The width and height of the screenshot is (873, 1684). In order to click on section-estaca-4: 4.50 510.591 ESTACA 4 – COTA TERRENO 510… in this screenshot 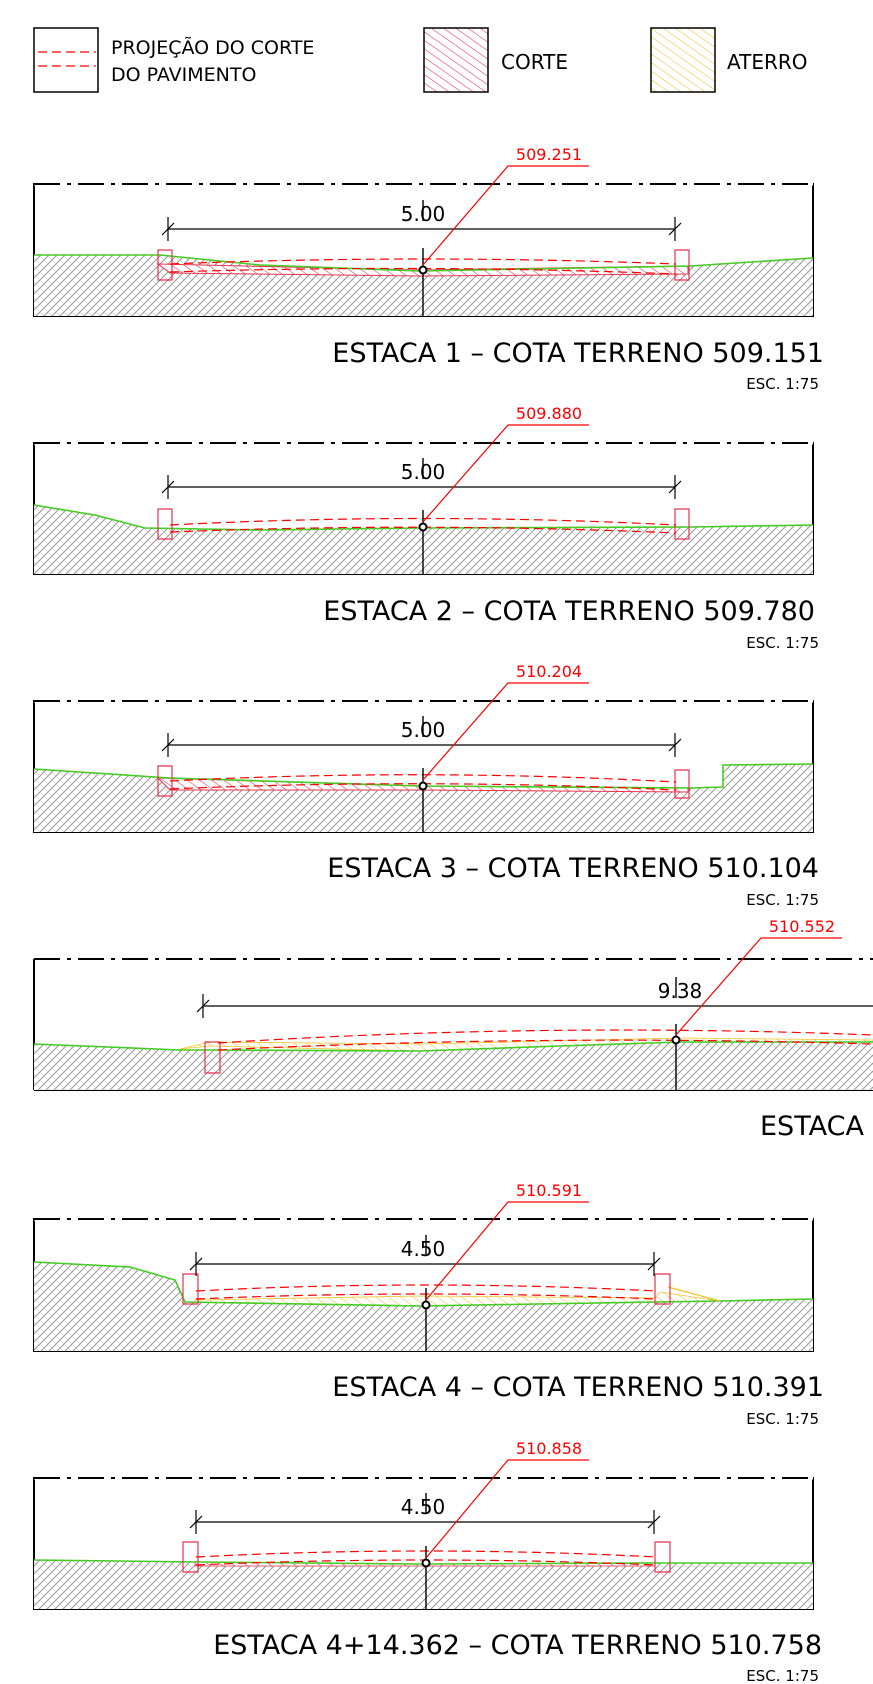, I will do `click(428, 1304)`.